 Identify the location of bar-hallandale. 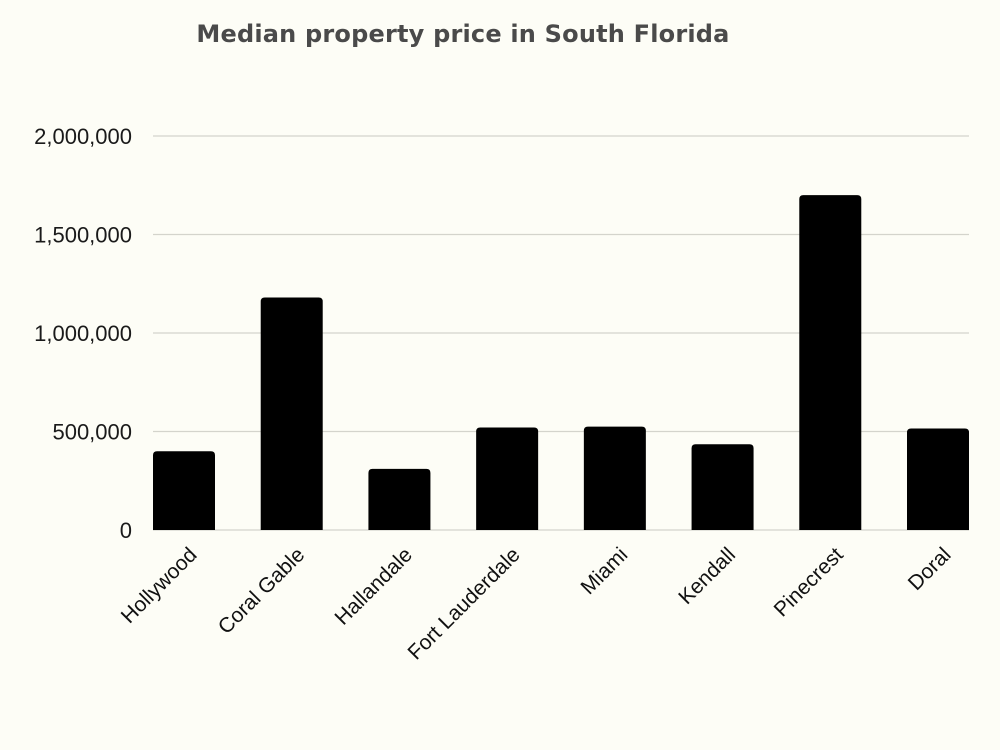
(399, 499).